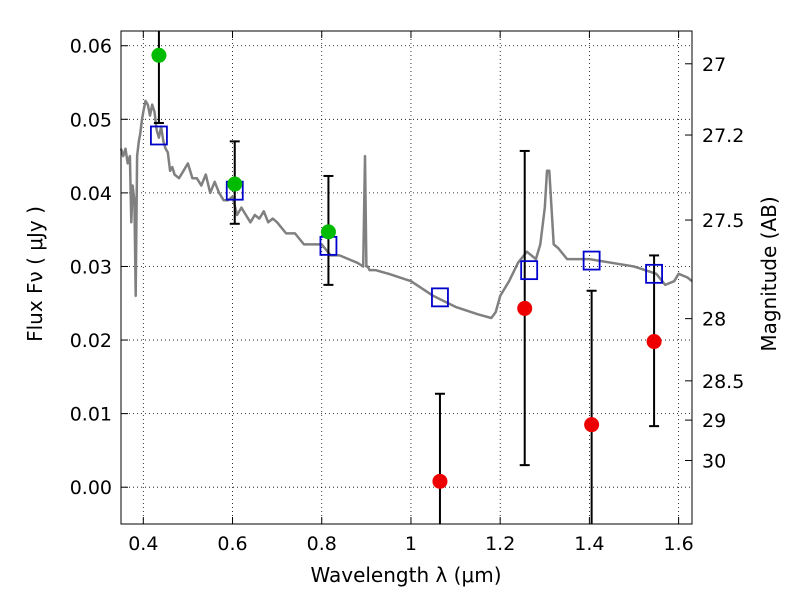 Image resolution: width=800 pixels, height=600 pixels. What do you see at coordinates (232, 544) in the screenshot?
I see `x-tick-label: 0.6` at bounding box center [232, 544].